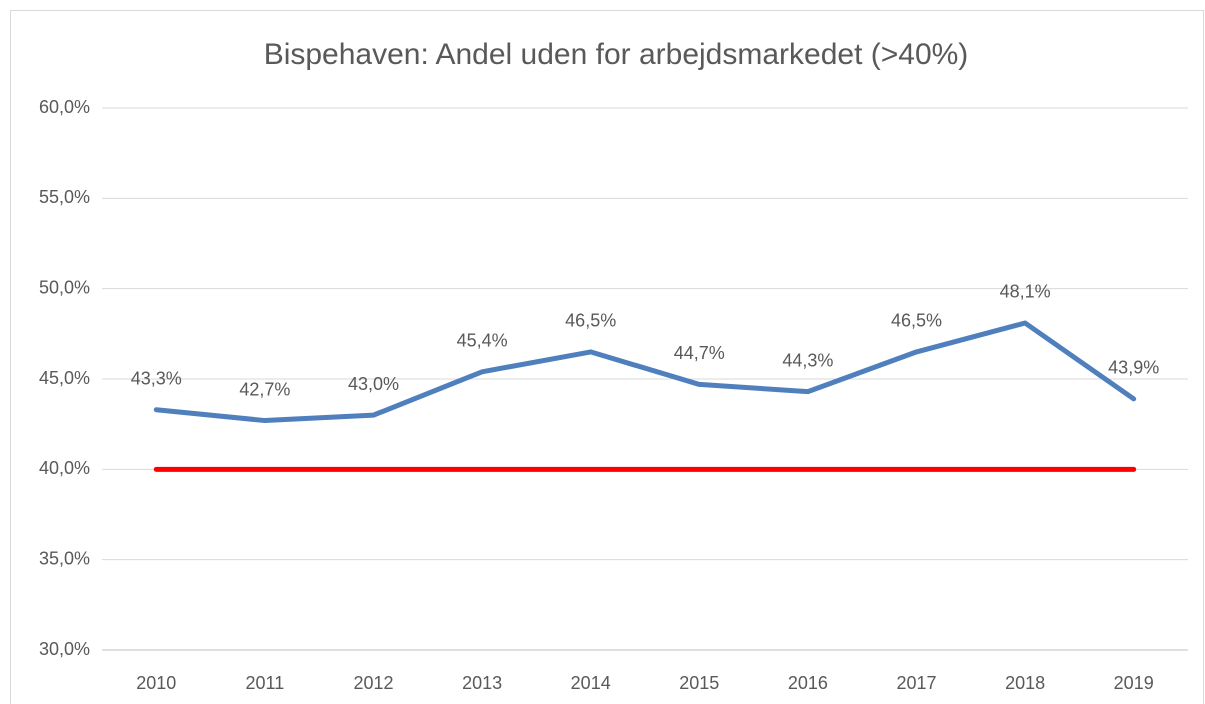 The height and width of the screenshot is (704, 1205). I want to click on x-tick-label: 2014, so click(591, 683).